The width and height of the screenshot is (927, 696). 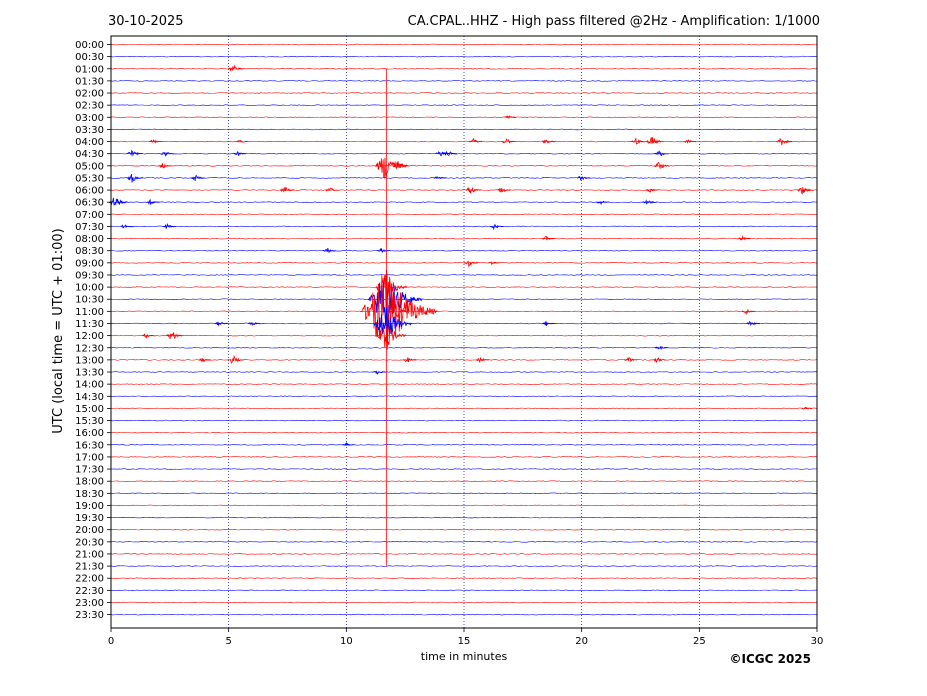 What do you see at coordinates (346, 641) in the screenshot?
I see `x-tick-label: 10` at bounding box center [346, 641].